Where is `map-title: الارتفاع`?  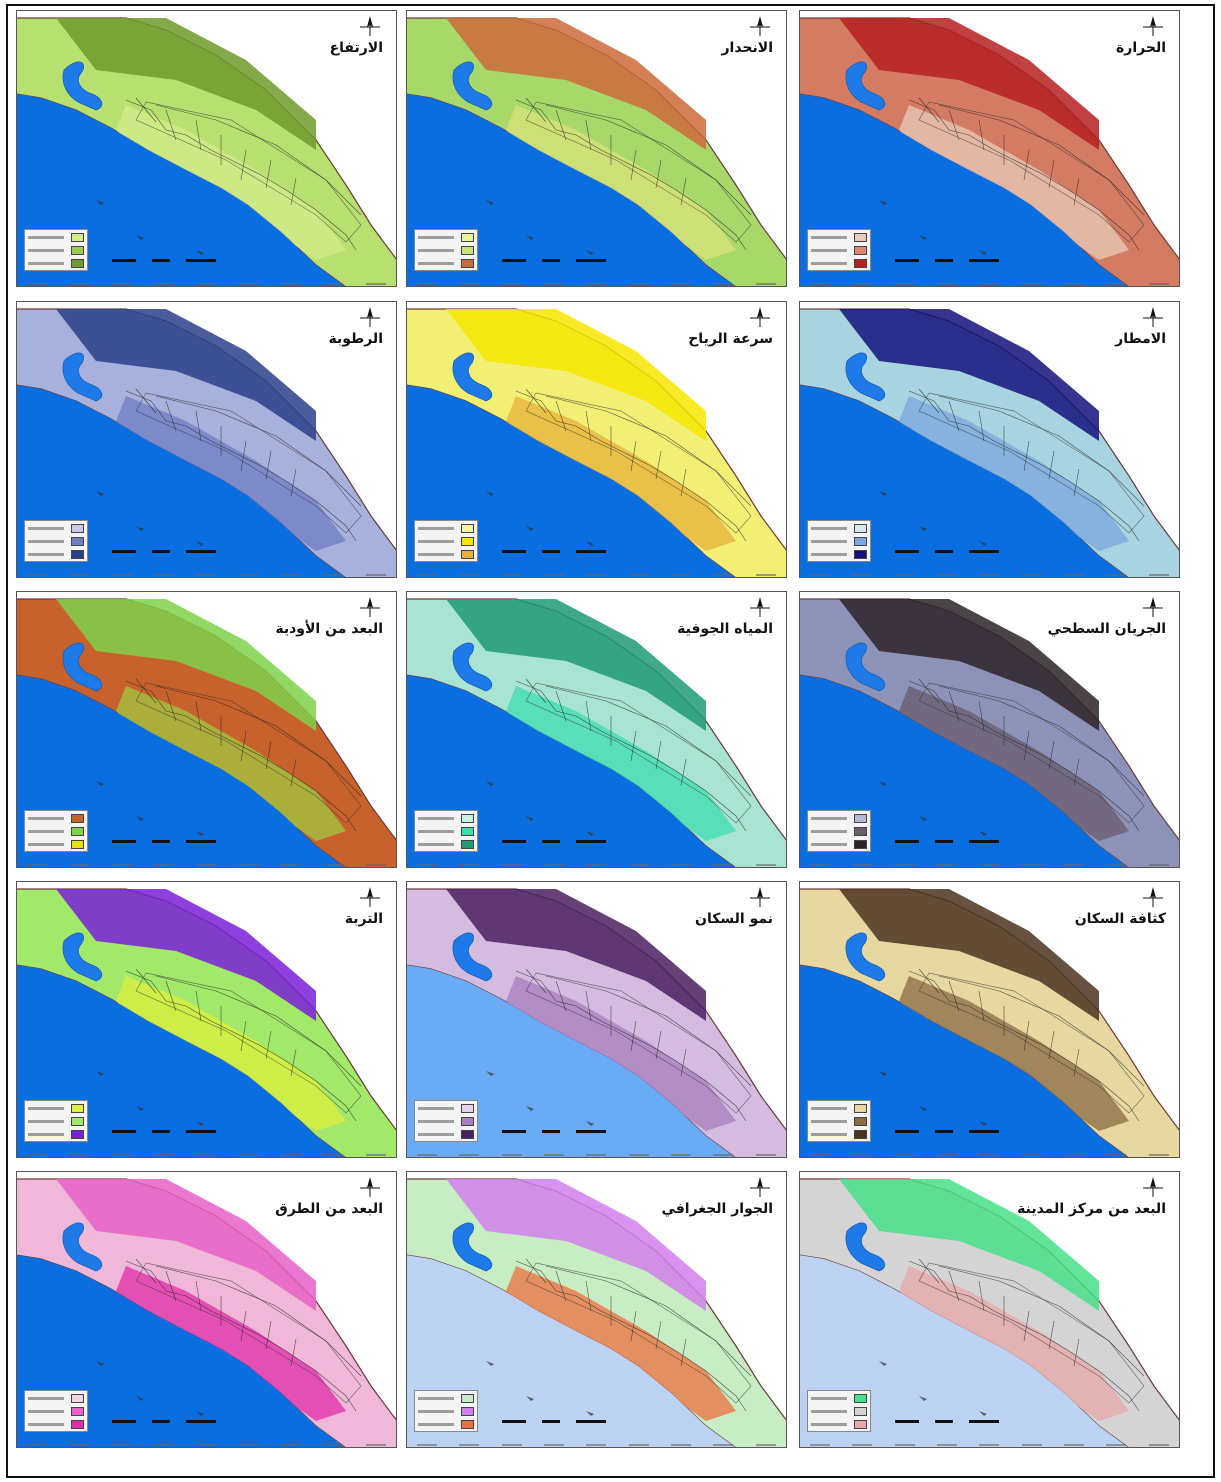 map-title: الارتفاع is located at coordinates (356, 48).